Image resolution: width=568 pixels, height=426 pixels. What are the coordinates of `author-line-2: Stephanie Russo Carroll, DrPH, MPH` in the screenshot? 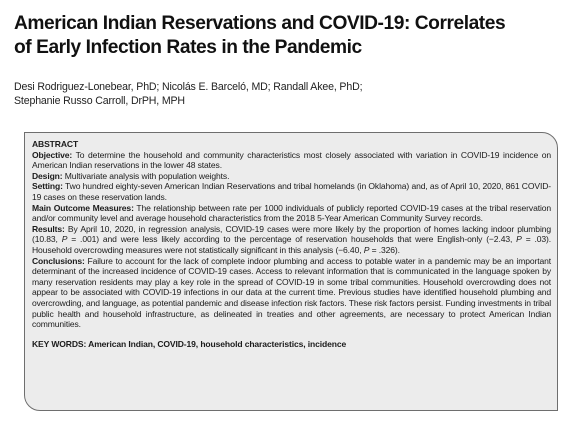 It's located at (99, 101).